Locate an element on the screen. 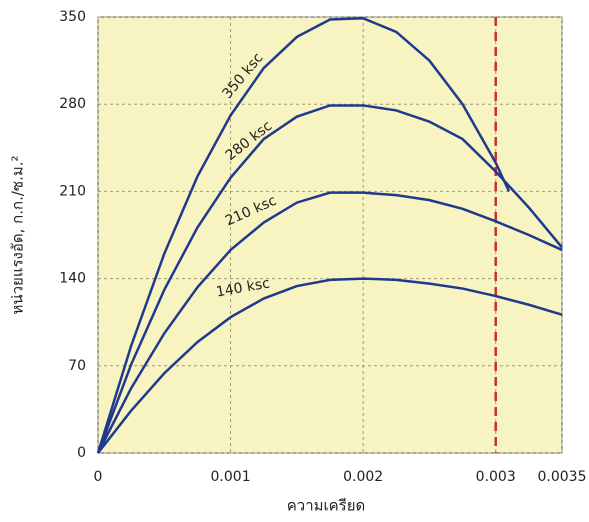 This screenshot has height=522, width=589. x-tick-label: 0 is located at coordinates (98, 477).